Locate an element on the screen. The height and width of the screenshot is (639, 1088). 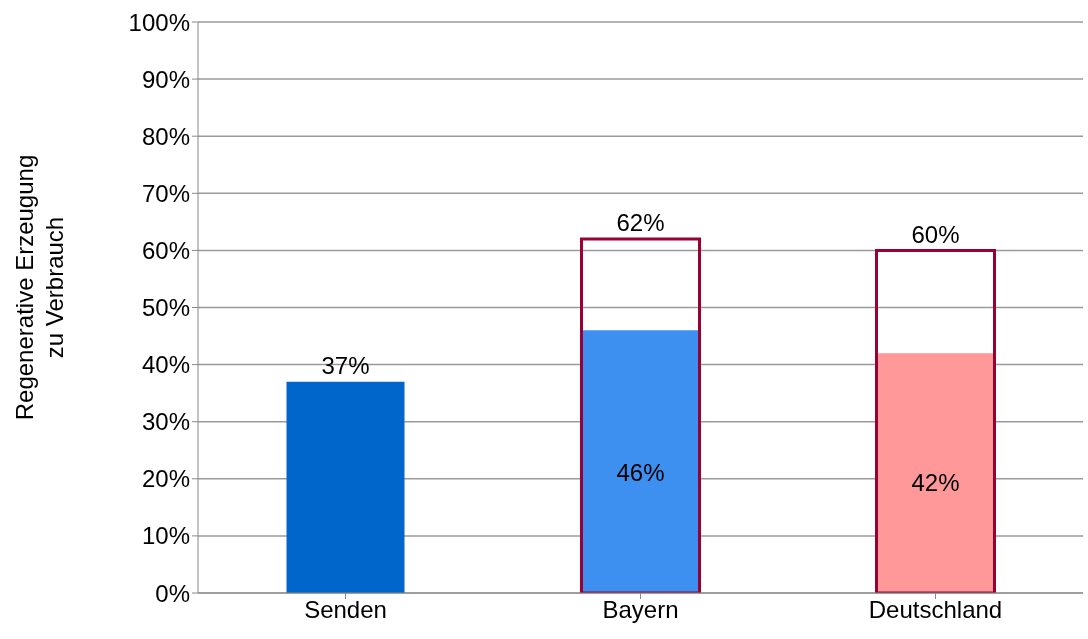
data-label: 37% is located at coordinates (345, 366).